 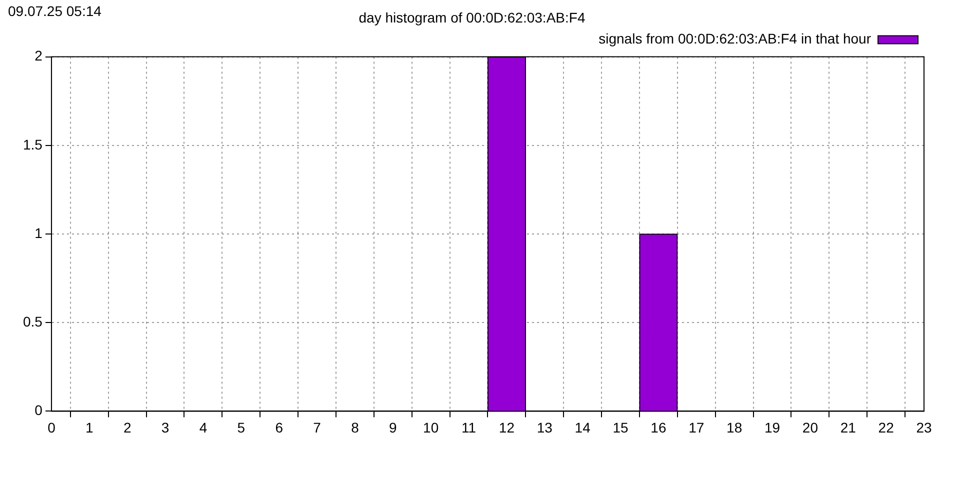 I want to click on x-tick-label: 12, so click(x=506, y=427).